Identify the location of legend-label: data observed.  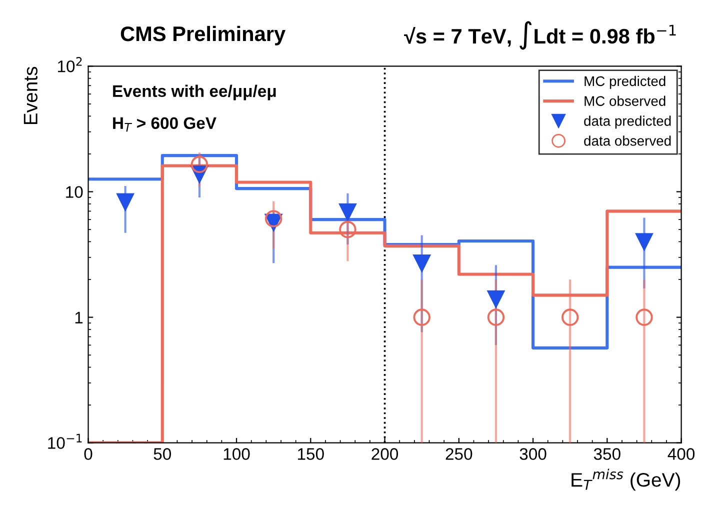
(627, 141).